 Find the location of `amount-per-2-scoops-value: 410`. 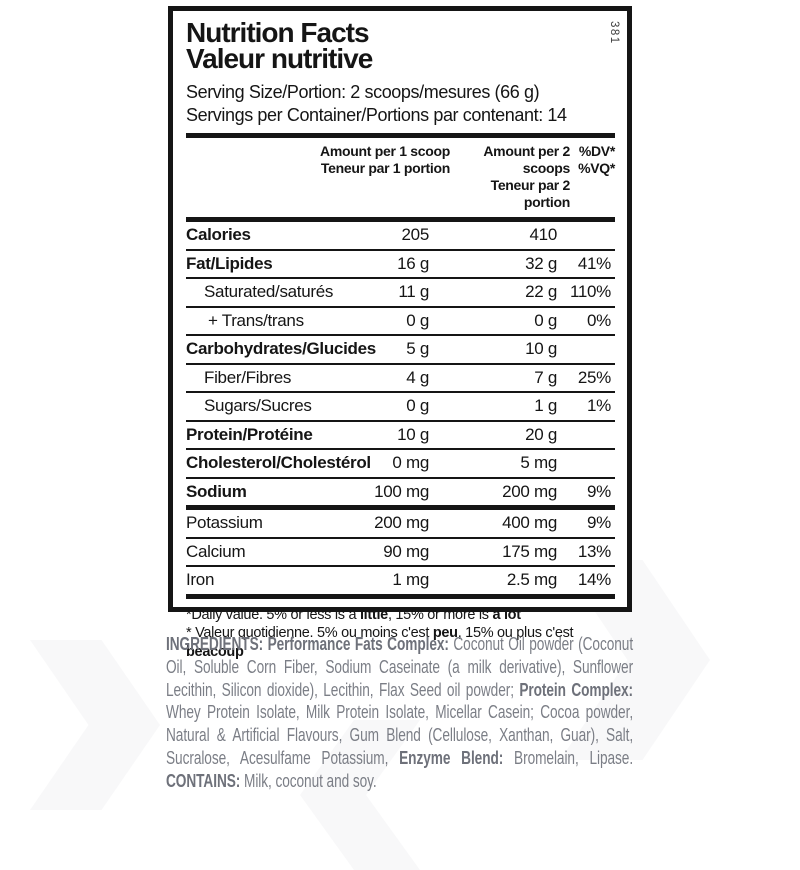

amount-per-2-scoops-value: 410 is located at coordinates (543, 235).